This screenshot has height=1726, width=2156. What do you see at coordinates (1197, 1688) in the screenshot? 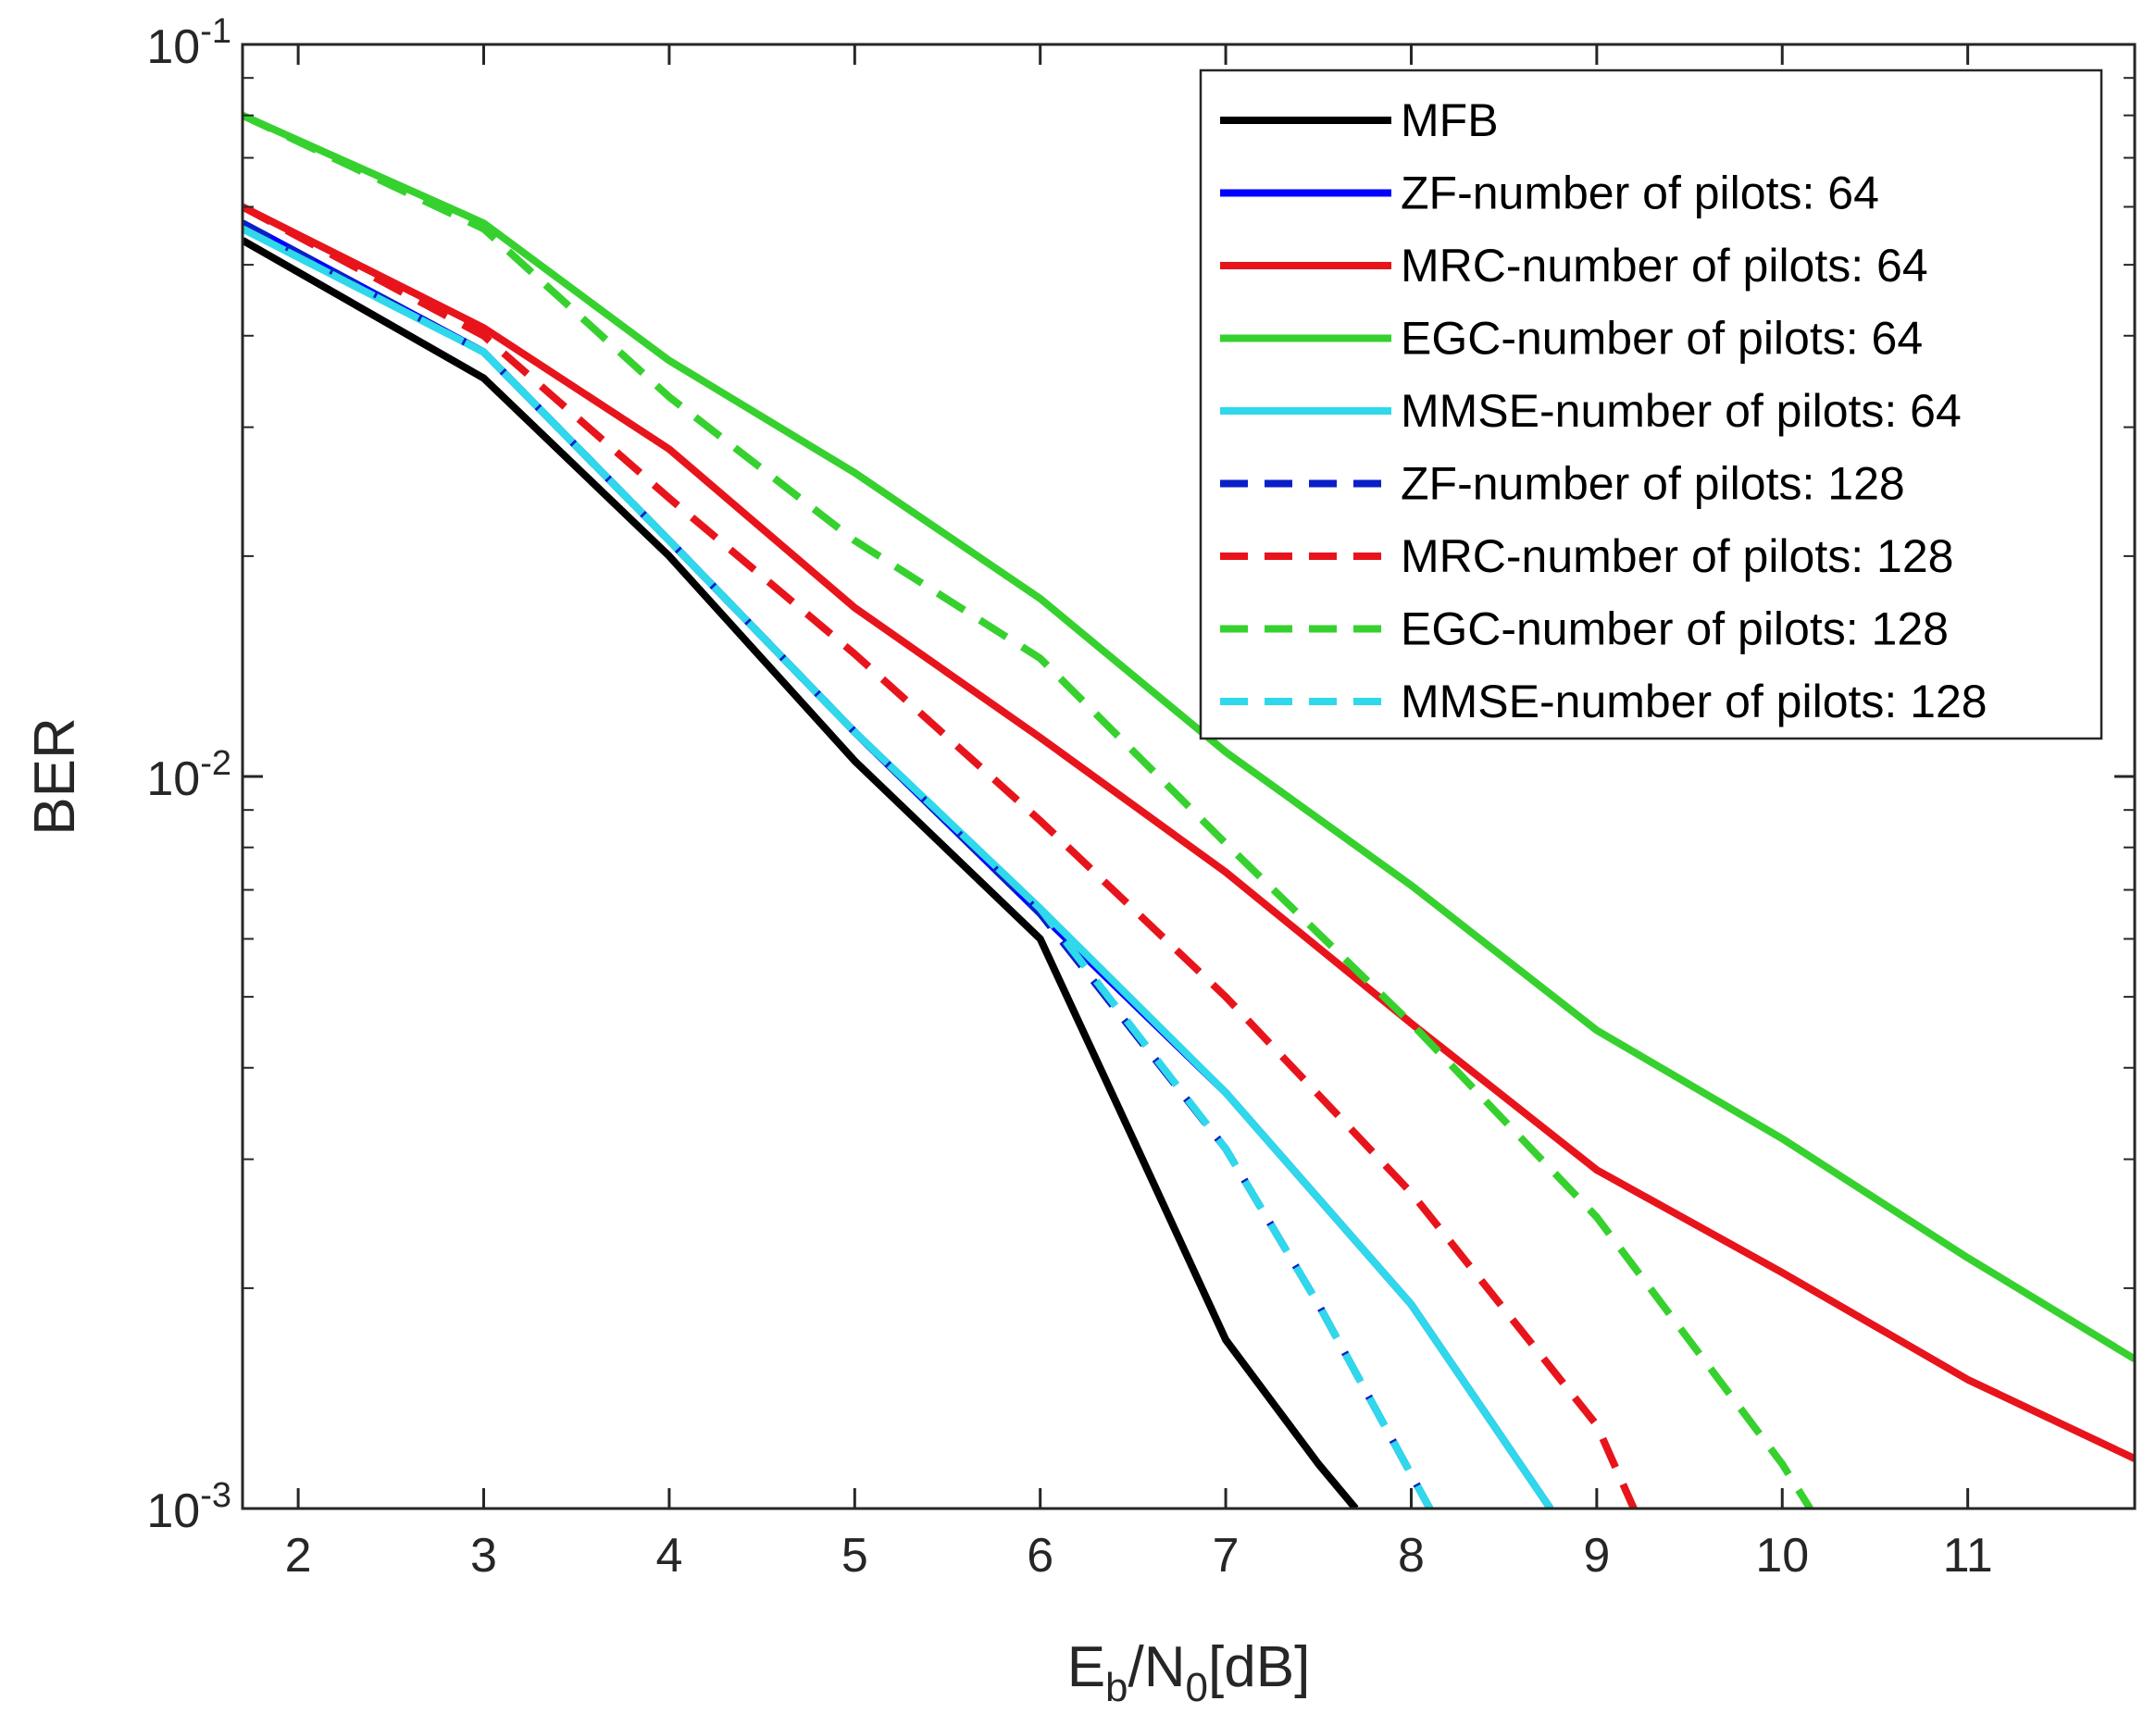
I see `x-axis-title-sub2: 0` at bounding box center [1197, 1688].